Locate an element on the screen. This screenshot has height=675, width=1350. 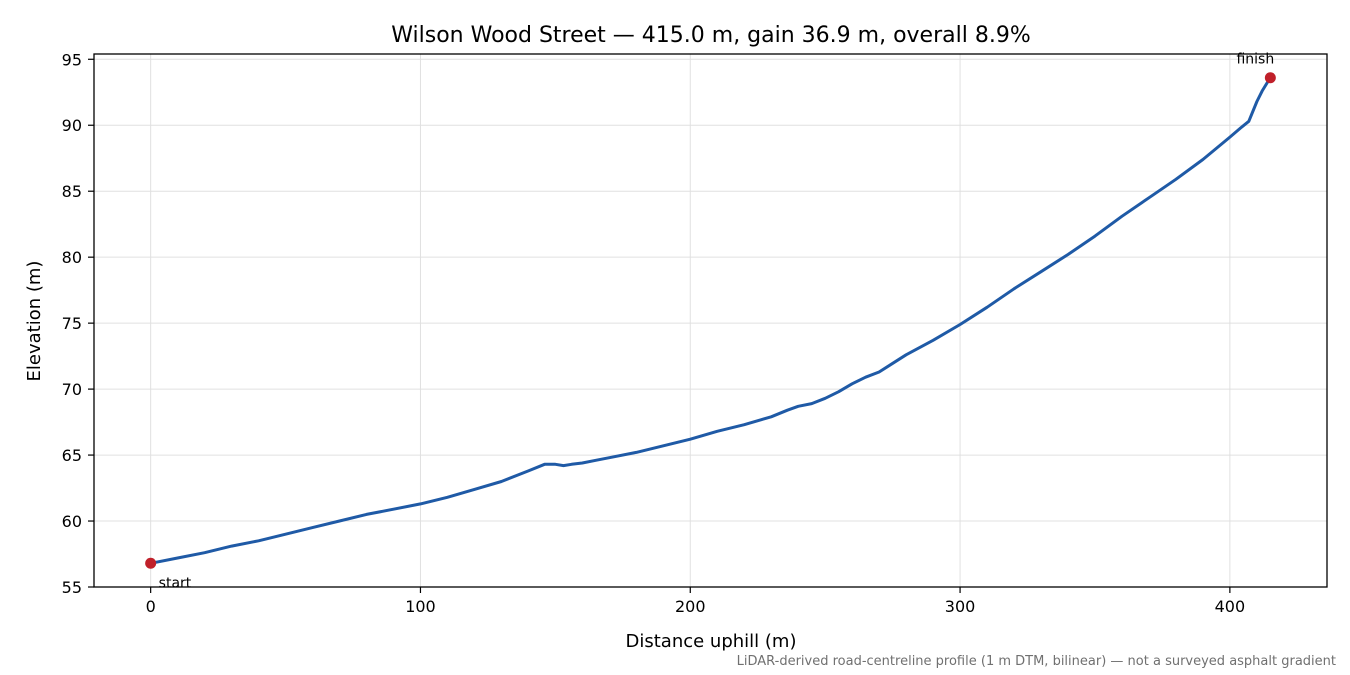
x-tick-label: 100 is located at coordinates (420, 606).